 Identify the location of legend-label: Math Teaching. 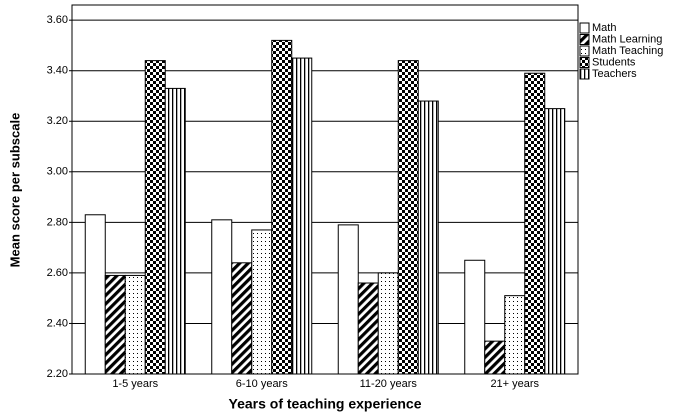
(627, 51).